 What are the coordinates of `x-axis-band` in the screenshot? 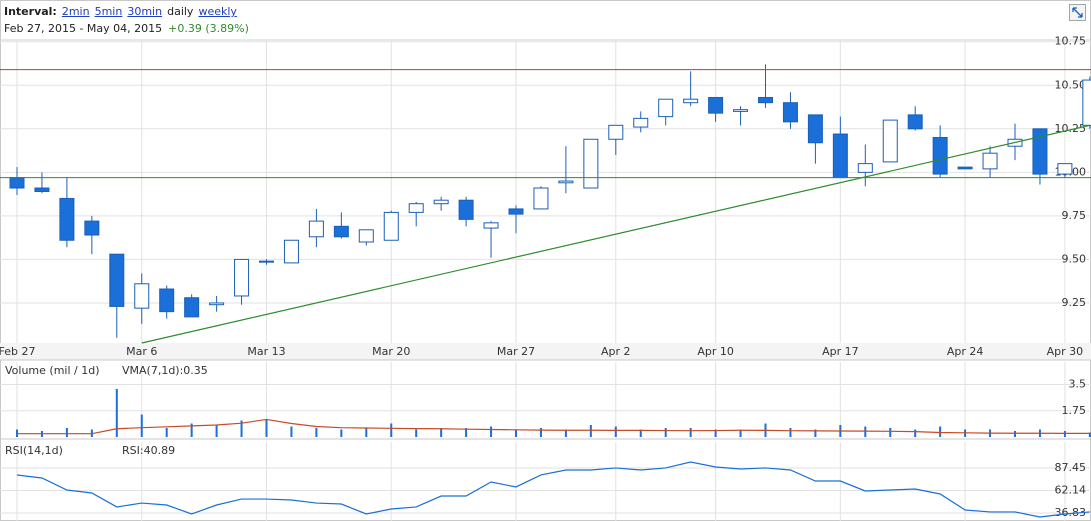 It's located at (545, 351).